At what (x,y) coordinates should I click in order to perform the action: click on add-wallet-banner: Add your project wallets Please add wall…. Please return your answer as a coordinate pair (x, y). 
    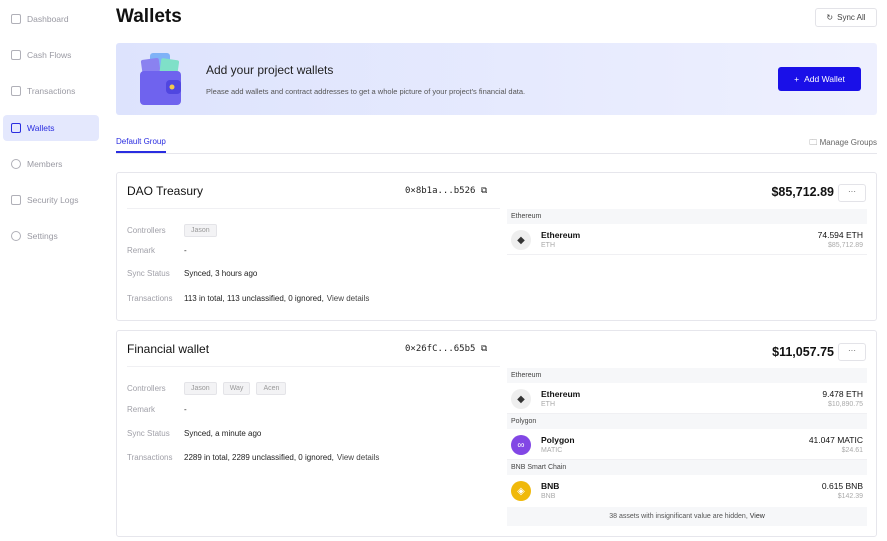
    Looking at the image, I should click on (496, 79).